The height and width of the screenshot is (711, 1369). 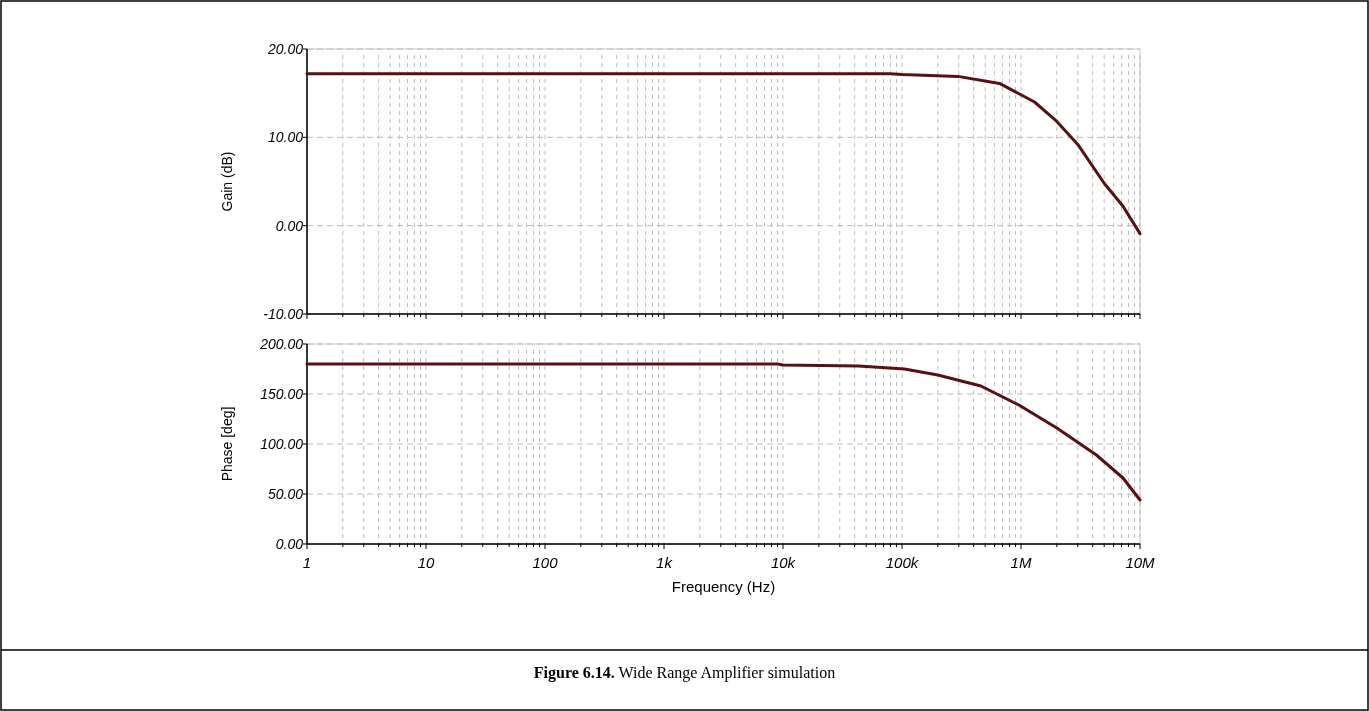 I want to click on y-tick-label: 100.00, so click(x=282, y=443).